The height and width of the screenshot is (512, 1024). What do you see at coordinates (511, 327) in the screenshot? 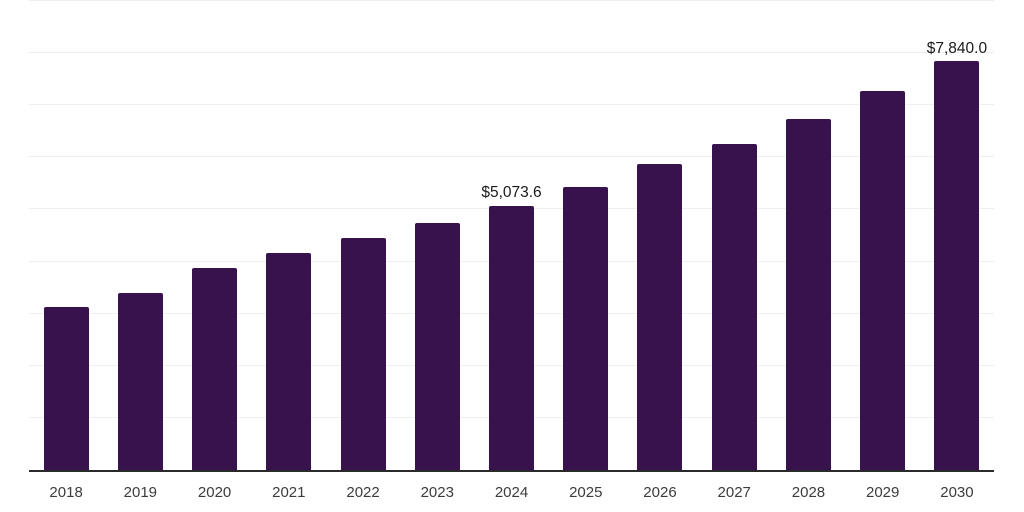
I see `bar-2024: $5,073.6` at bounding box center [511, 327].